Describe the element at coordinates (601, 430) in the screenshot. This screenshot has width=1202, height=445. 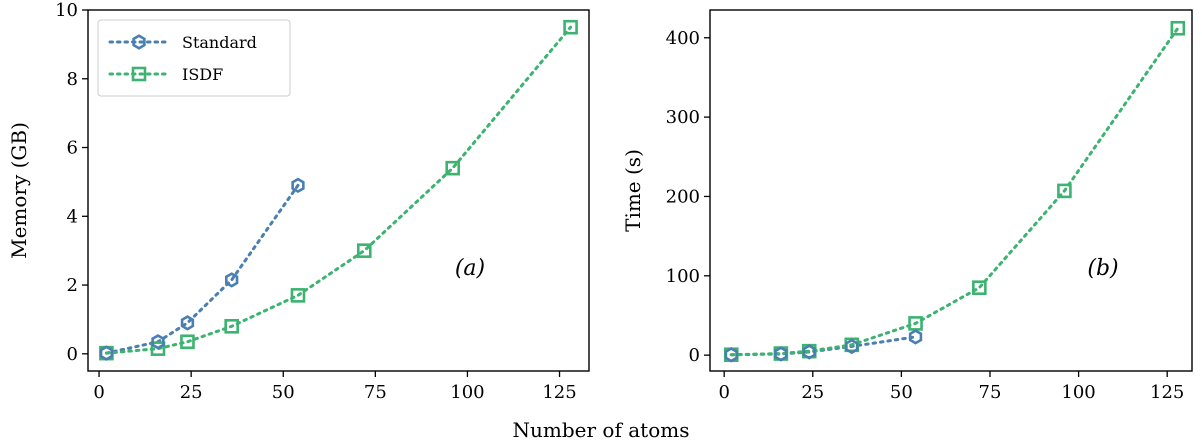
I see `figure-x-axis-label: Number of atoms` at that location.